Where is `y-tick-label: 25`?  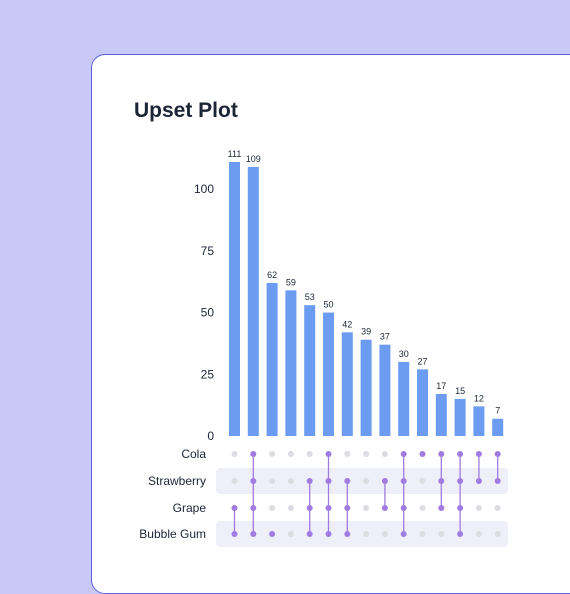
y-tick-label: 25 is located at coordinates (208, 374).